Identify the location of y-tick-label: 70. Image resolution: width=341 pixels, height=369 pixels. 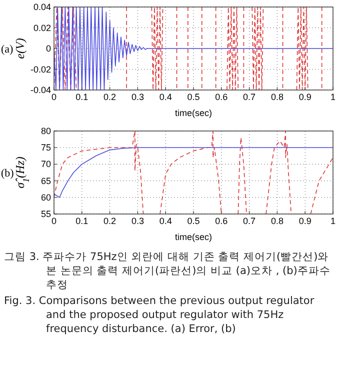
(45, 164).